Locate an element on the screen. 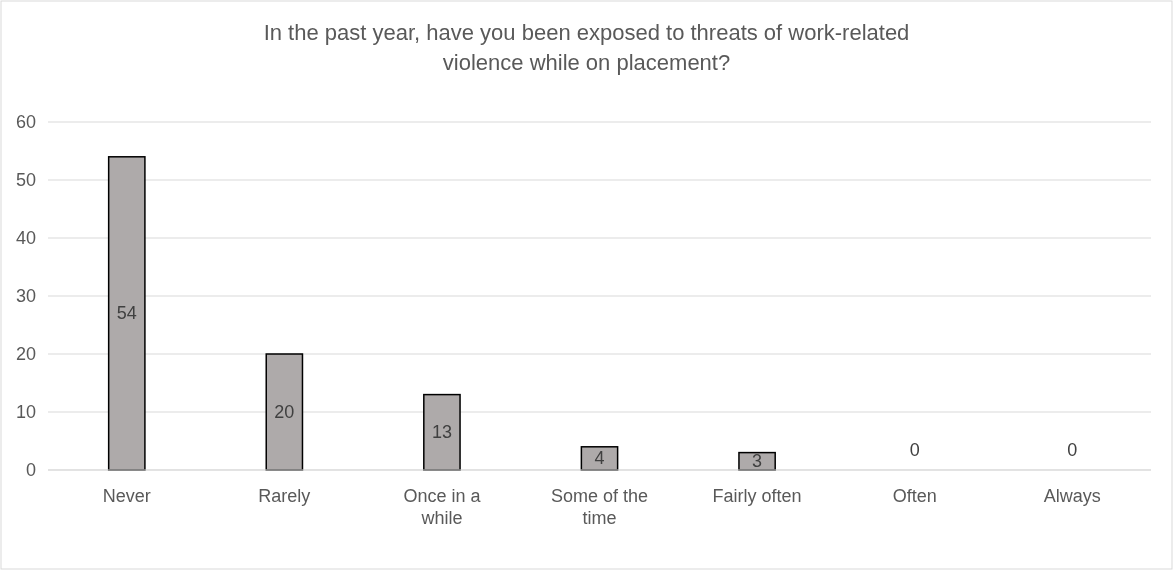 The height and width of the screenshot is (570, 1173). x-tick-label: Some of the time is located at coordinates (599, 507).